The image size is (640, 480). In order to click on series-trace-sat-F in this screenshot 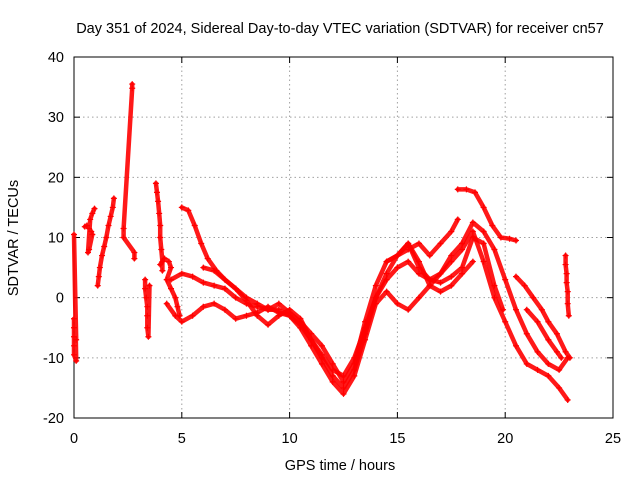, I will do `click(487, 215)`.